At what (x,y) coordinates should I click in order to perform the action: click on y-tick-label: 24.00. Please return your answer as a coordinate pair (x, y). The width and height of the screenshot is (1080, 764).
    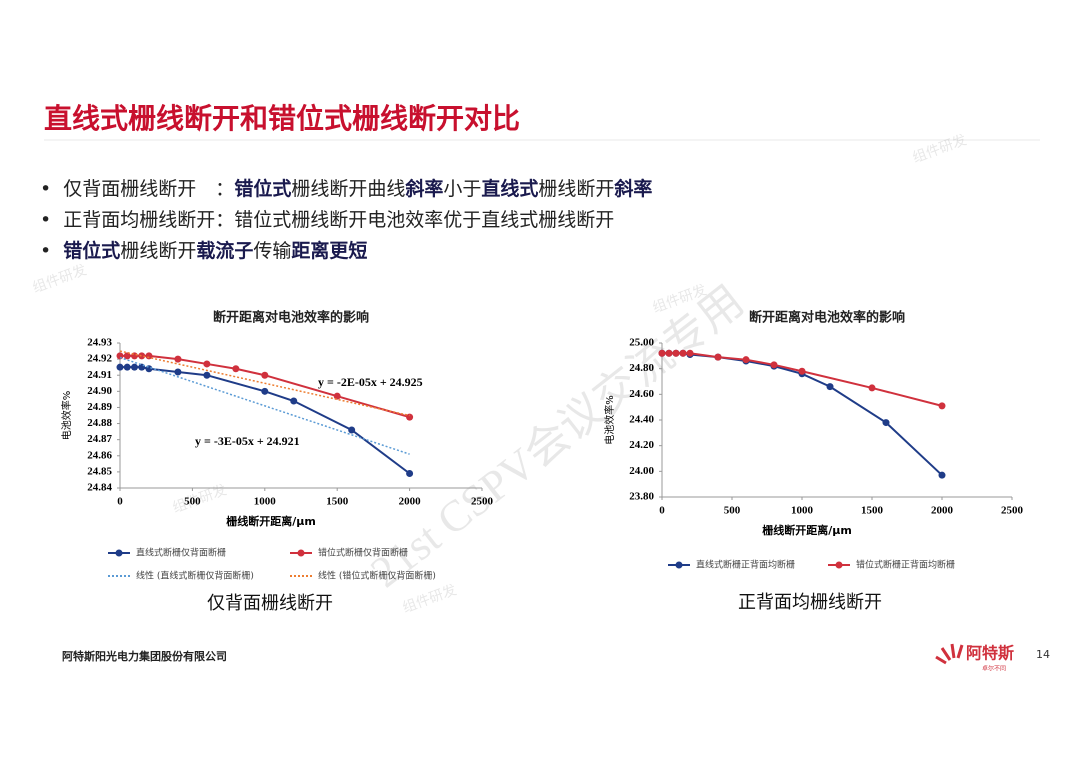
    Looking at the image, I should click on (641, 471).